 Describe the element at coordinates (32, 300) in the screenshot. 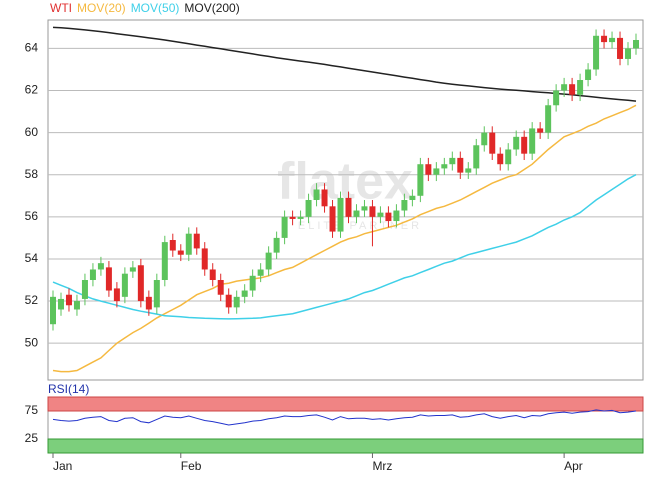

I see `y-tick-label: 52` at that location.